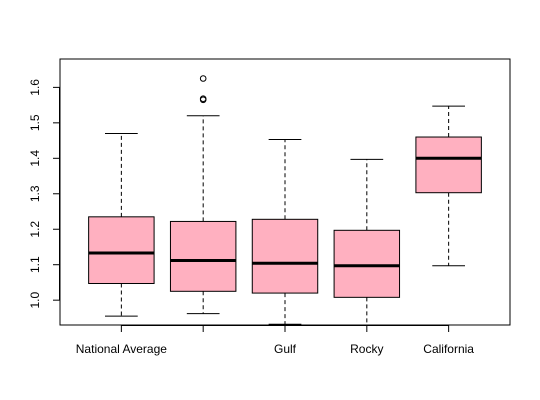  Describe the element at coordinates (35, 264) in the screenshot. I see `y-tick-label: 1.1` at that location.